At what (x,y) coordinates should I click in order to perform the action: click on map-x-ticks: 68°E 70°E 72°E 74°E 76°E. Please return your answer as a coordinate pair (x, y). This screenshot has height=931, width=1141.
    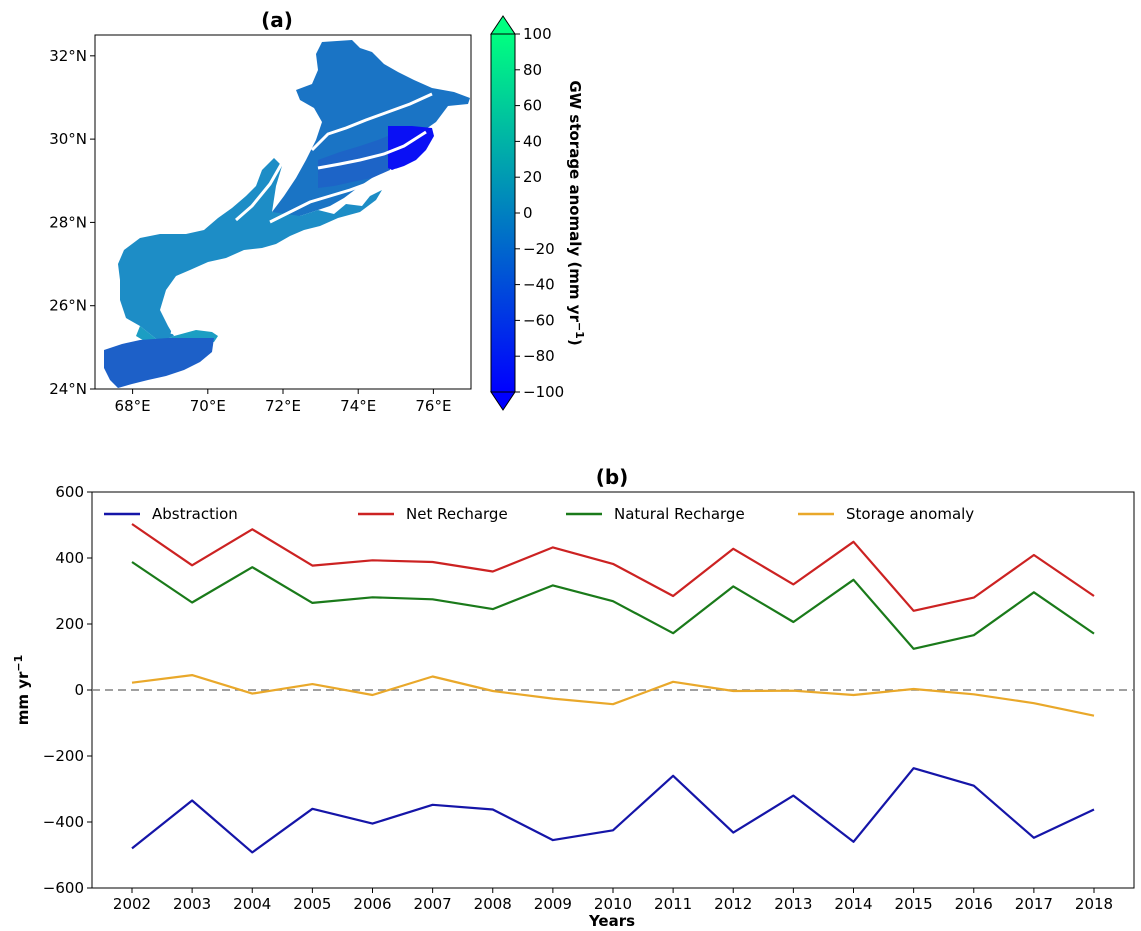
    Looking at the image, I should click on (283, 402).